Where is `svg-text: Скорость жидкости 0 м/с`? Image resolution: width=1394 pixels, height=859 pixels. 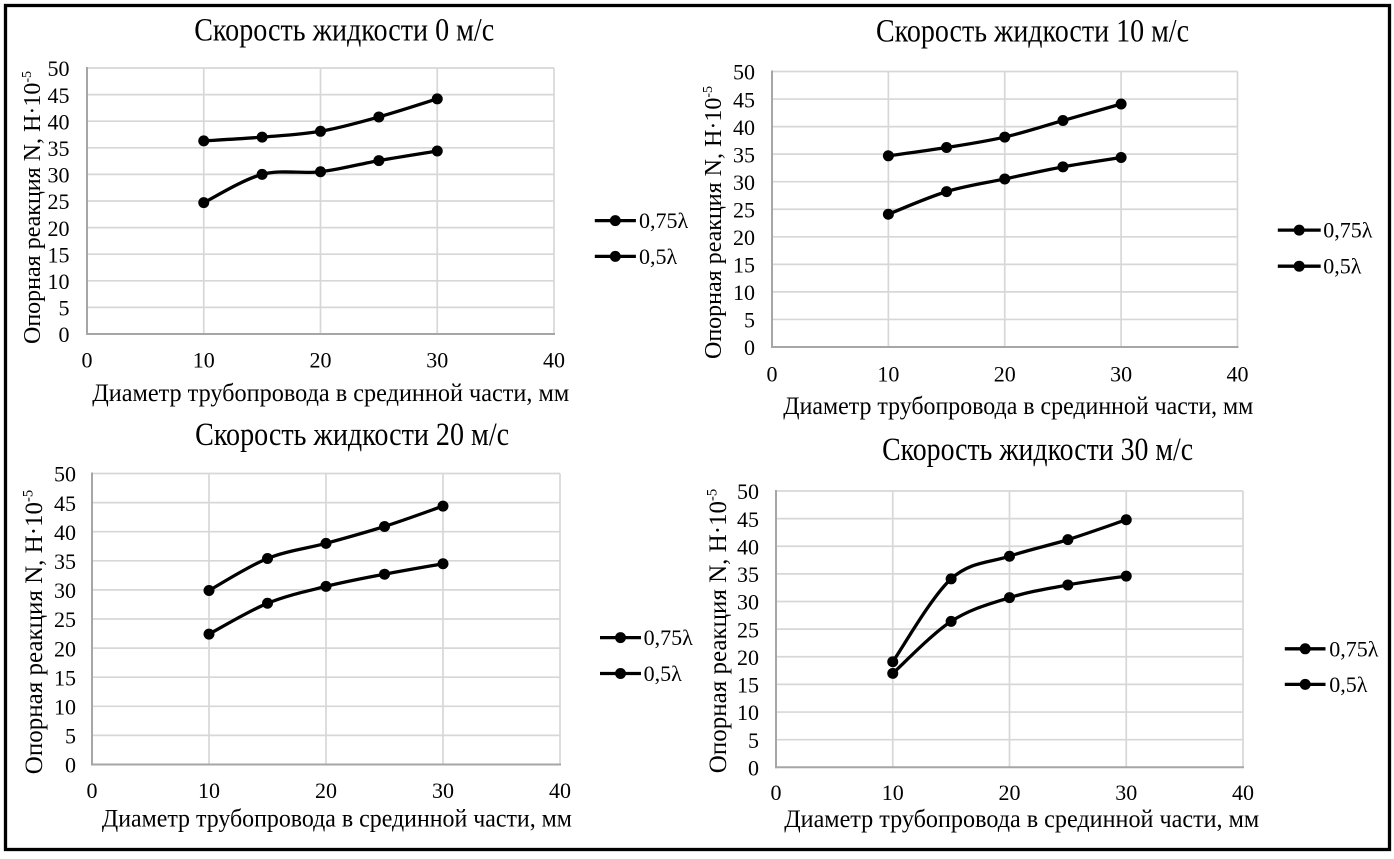
svg-text: Скорость жидкости 0 м/с is located at coordinates (344, 31).